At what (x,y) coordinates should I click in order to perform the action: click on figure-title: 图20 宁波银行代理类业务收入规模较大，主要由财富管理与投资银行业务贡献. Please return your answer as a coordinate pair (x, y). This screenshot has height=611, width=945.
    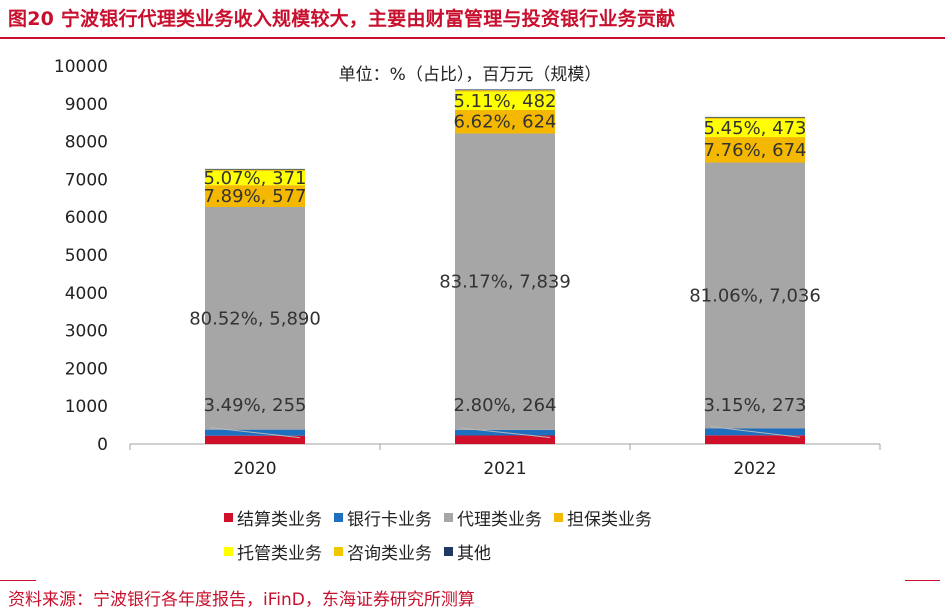
    Looking at the image, I should click on (342, 19).